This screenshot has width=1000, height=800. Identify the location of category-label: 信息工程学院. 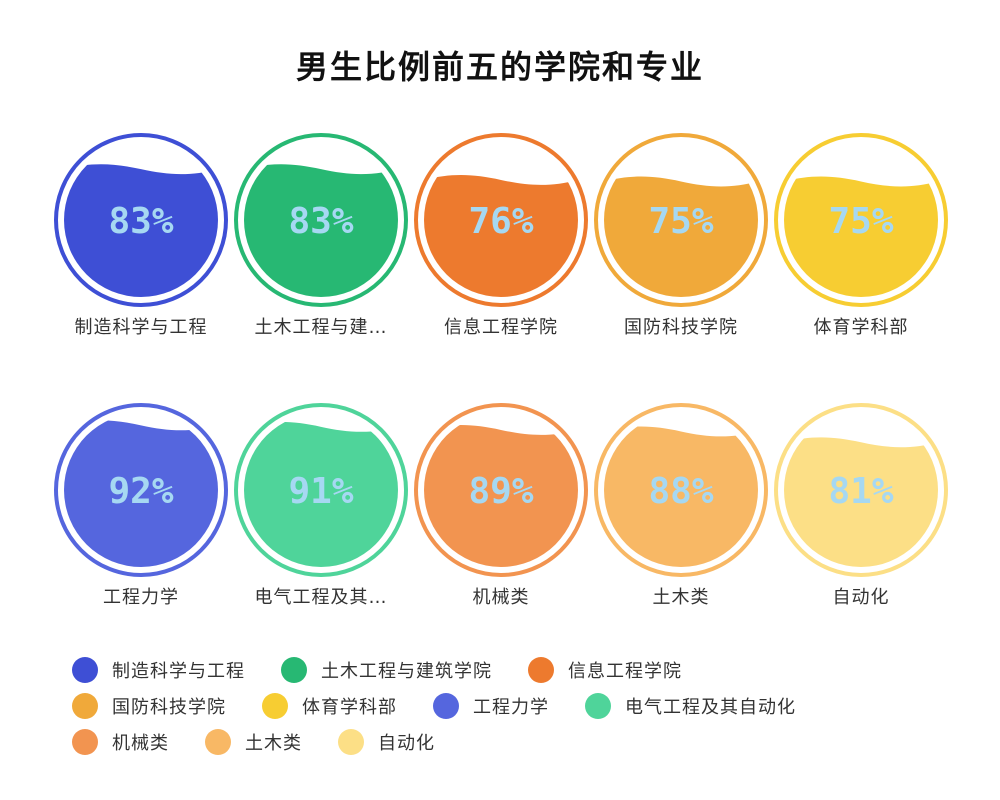
(501, 327).